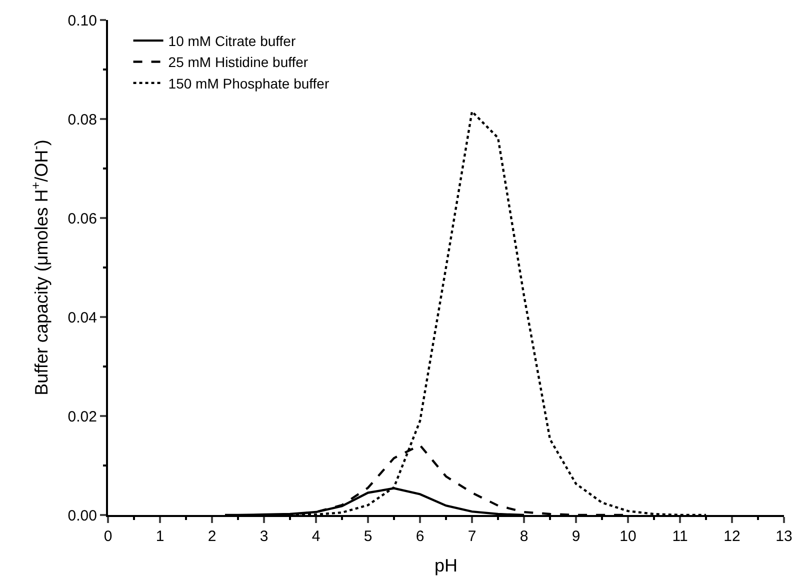 The height and width of the screenshot is (585, 804). What do you see at coordinates (264, 536) in the screenshot?
I see `x-tick-label: 3` at bounding box center [264, 536].